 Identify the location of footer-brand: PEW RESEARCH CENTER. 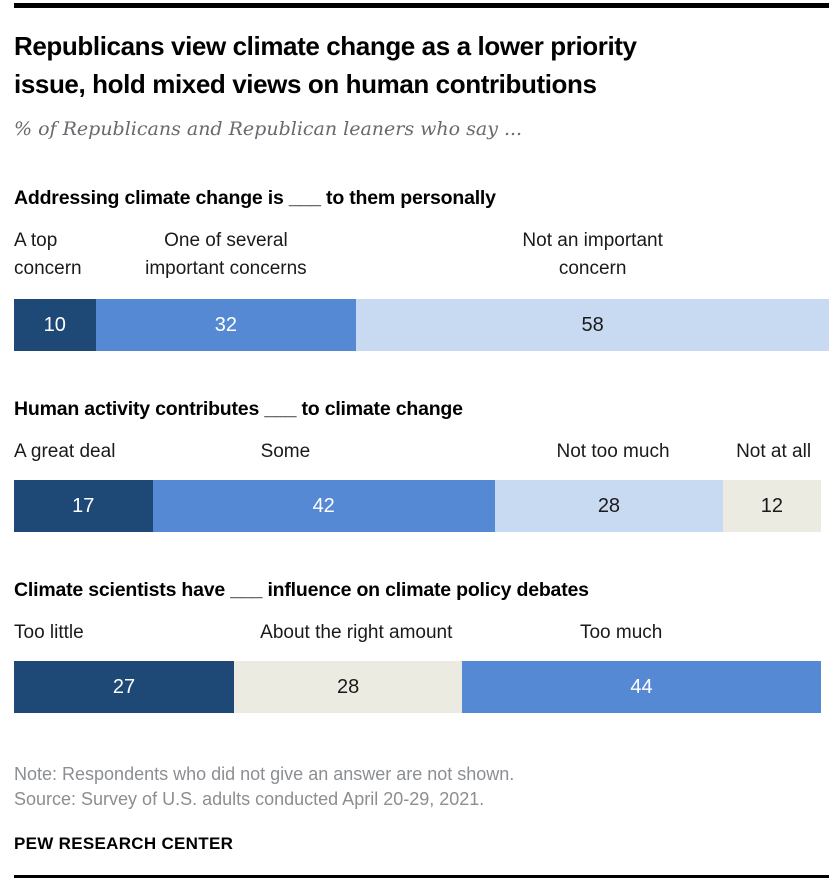
(124, 843).